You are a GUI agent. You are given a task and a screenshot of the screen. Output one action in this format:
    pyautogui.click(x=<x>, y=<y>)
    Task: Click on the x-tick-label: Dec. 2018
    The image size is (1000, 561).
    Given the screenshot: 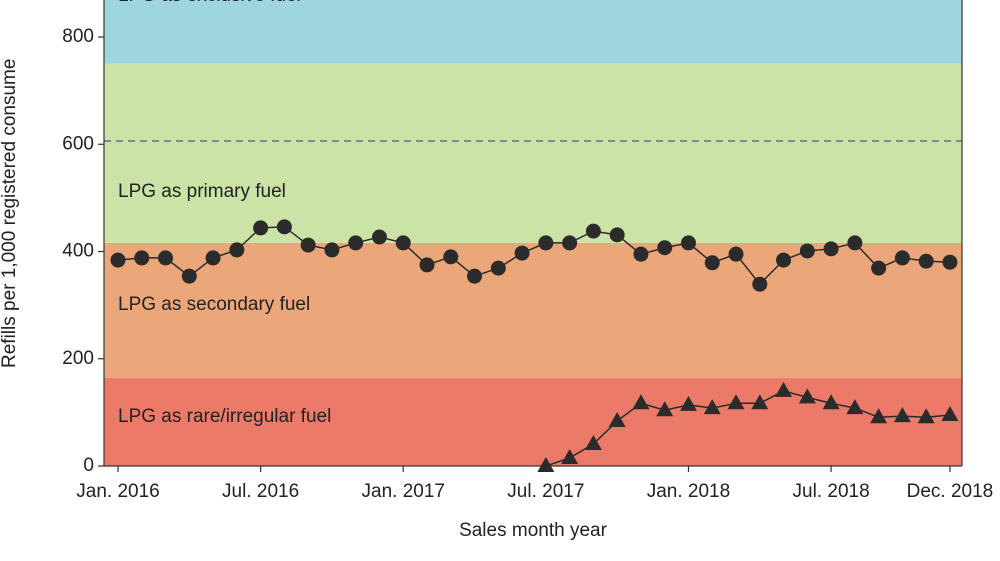 What is the action you would take?
    pyautogui.click(x=950, y=491)
    